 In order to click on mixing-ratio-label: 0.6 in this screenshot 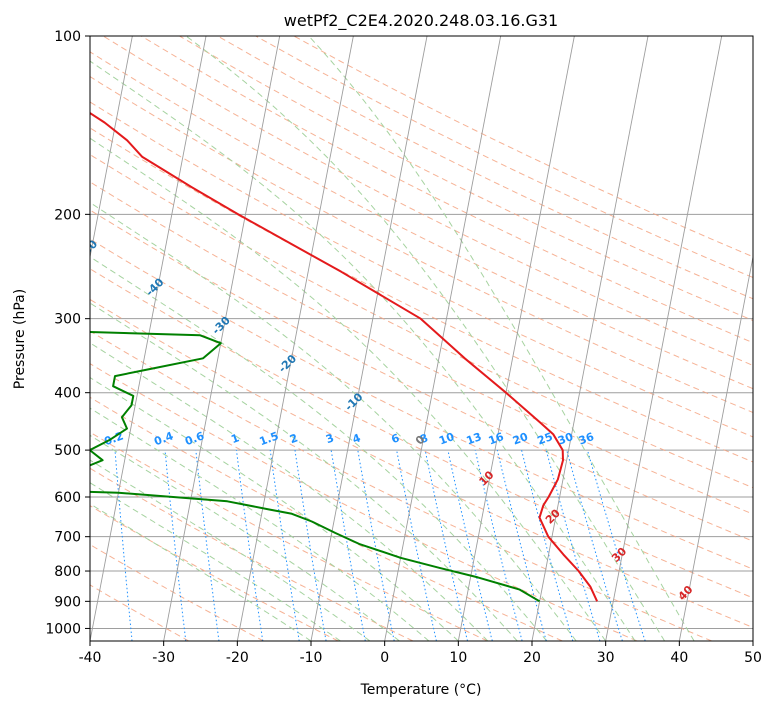, I will do `click(194, 438)`.